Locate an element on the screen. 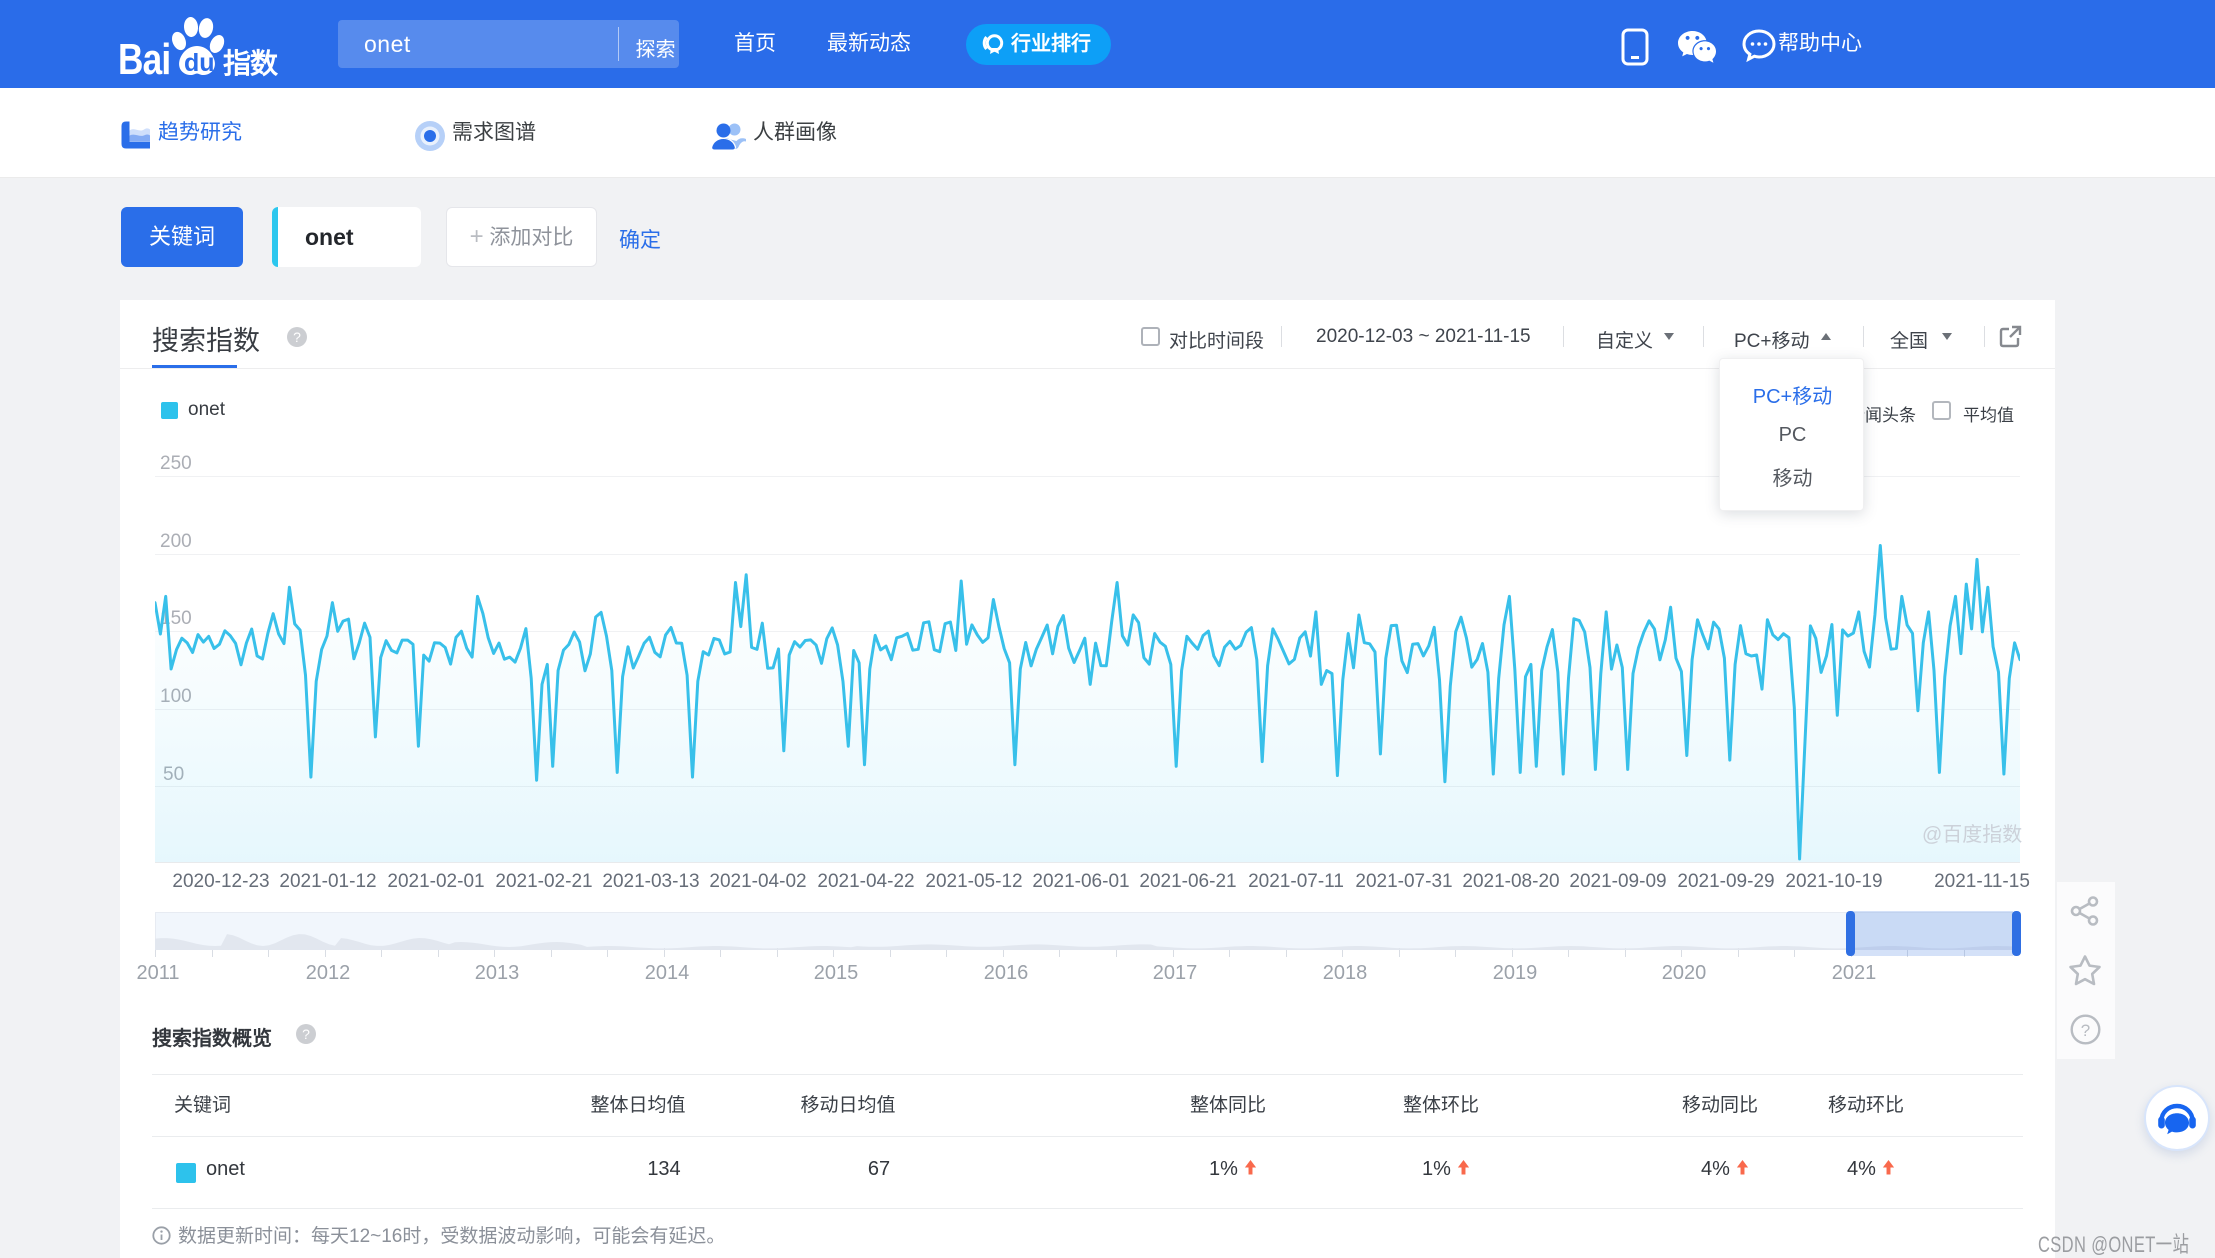 The image size is (2215, 1258). svg-text: Bai is located at coordinates (144, 56).